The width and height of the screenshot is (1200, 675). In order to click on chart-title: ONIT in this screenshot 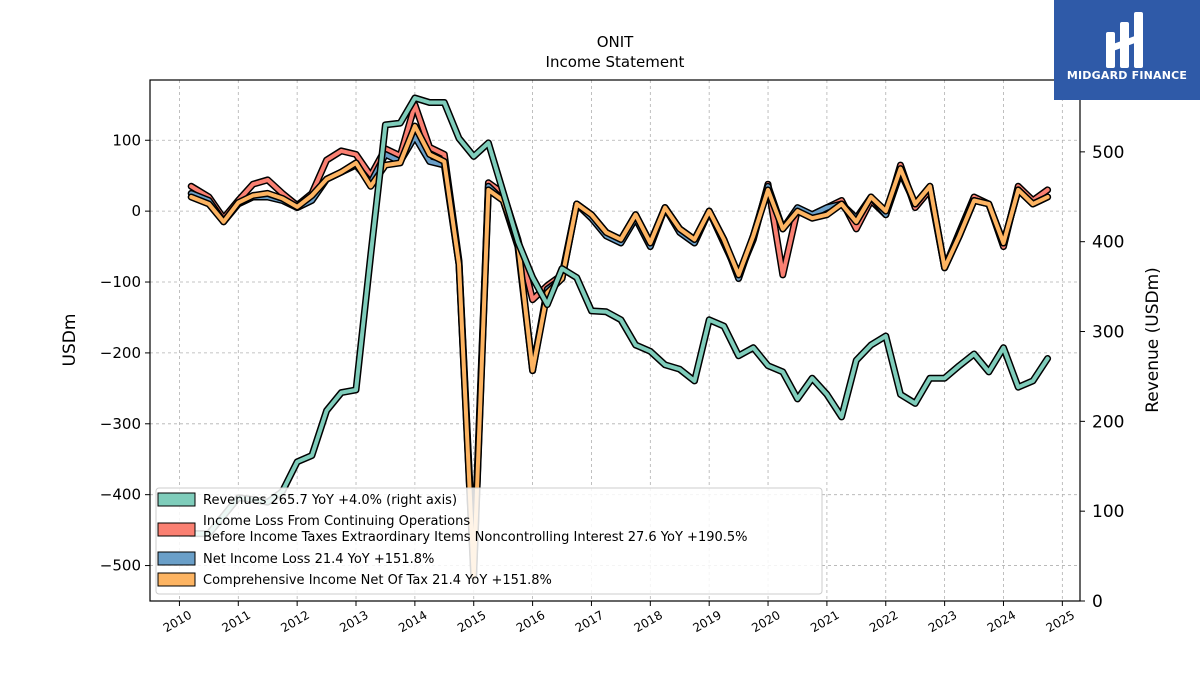, I will do `click(615, 42)`.